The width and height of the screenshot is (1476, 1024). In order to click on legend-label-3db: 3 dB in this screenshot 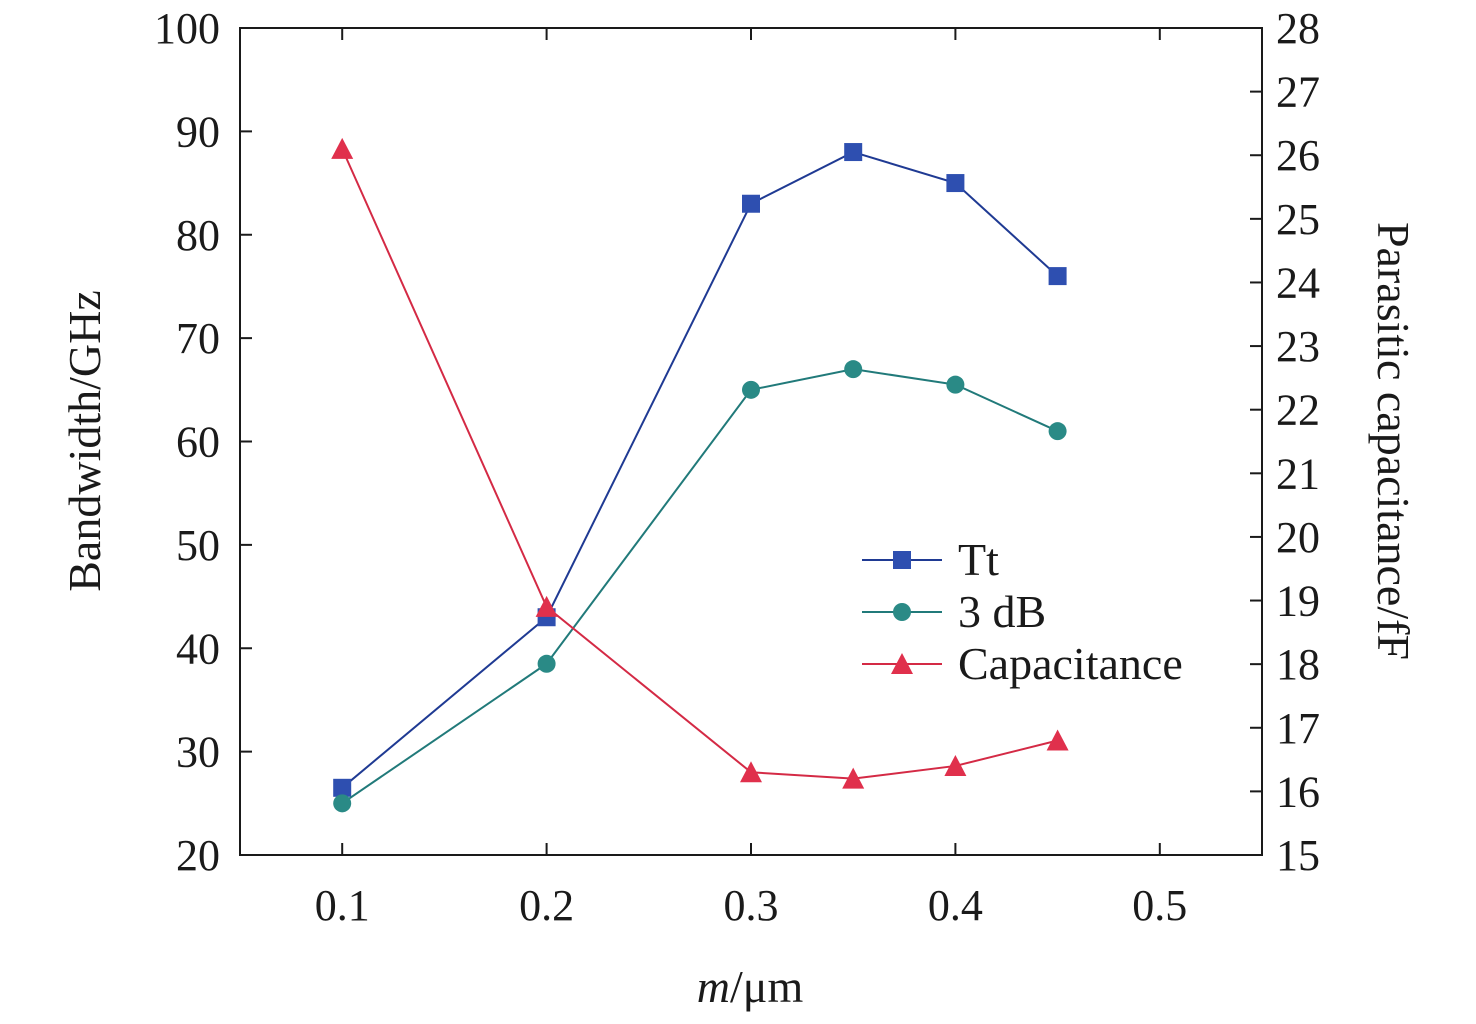, I will do `click(1002, 611)`.